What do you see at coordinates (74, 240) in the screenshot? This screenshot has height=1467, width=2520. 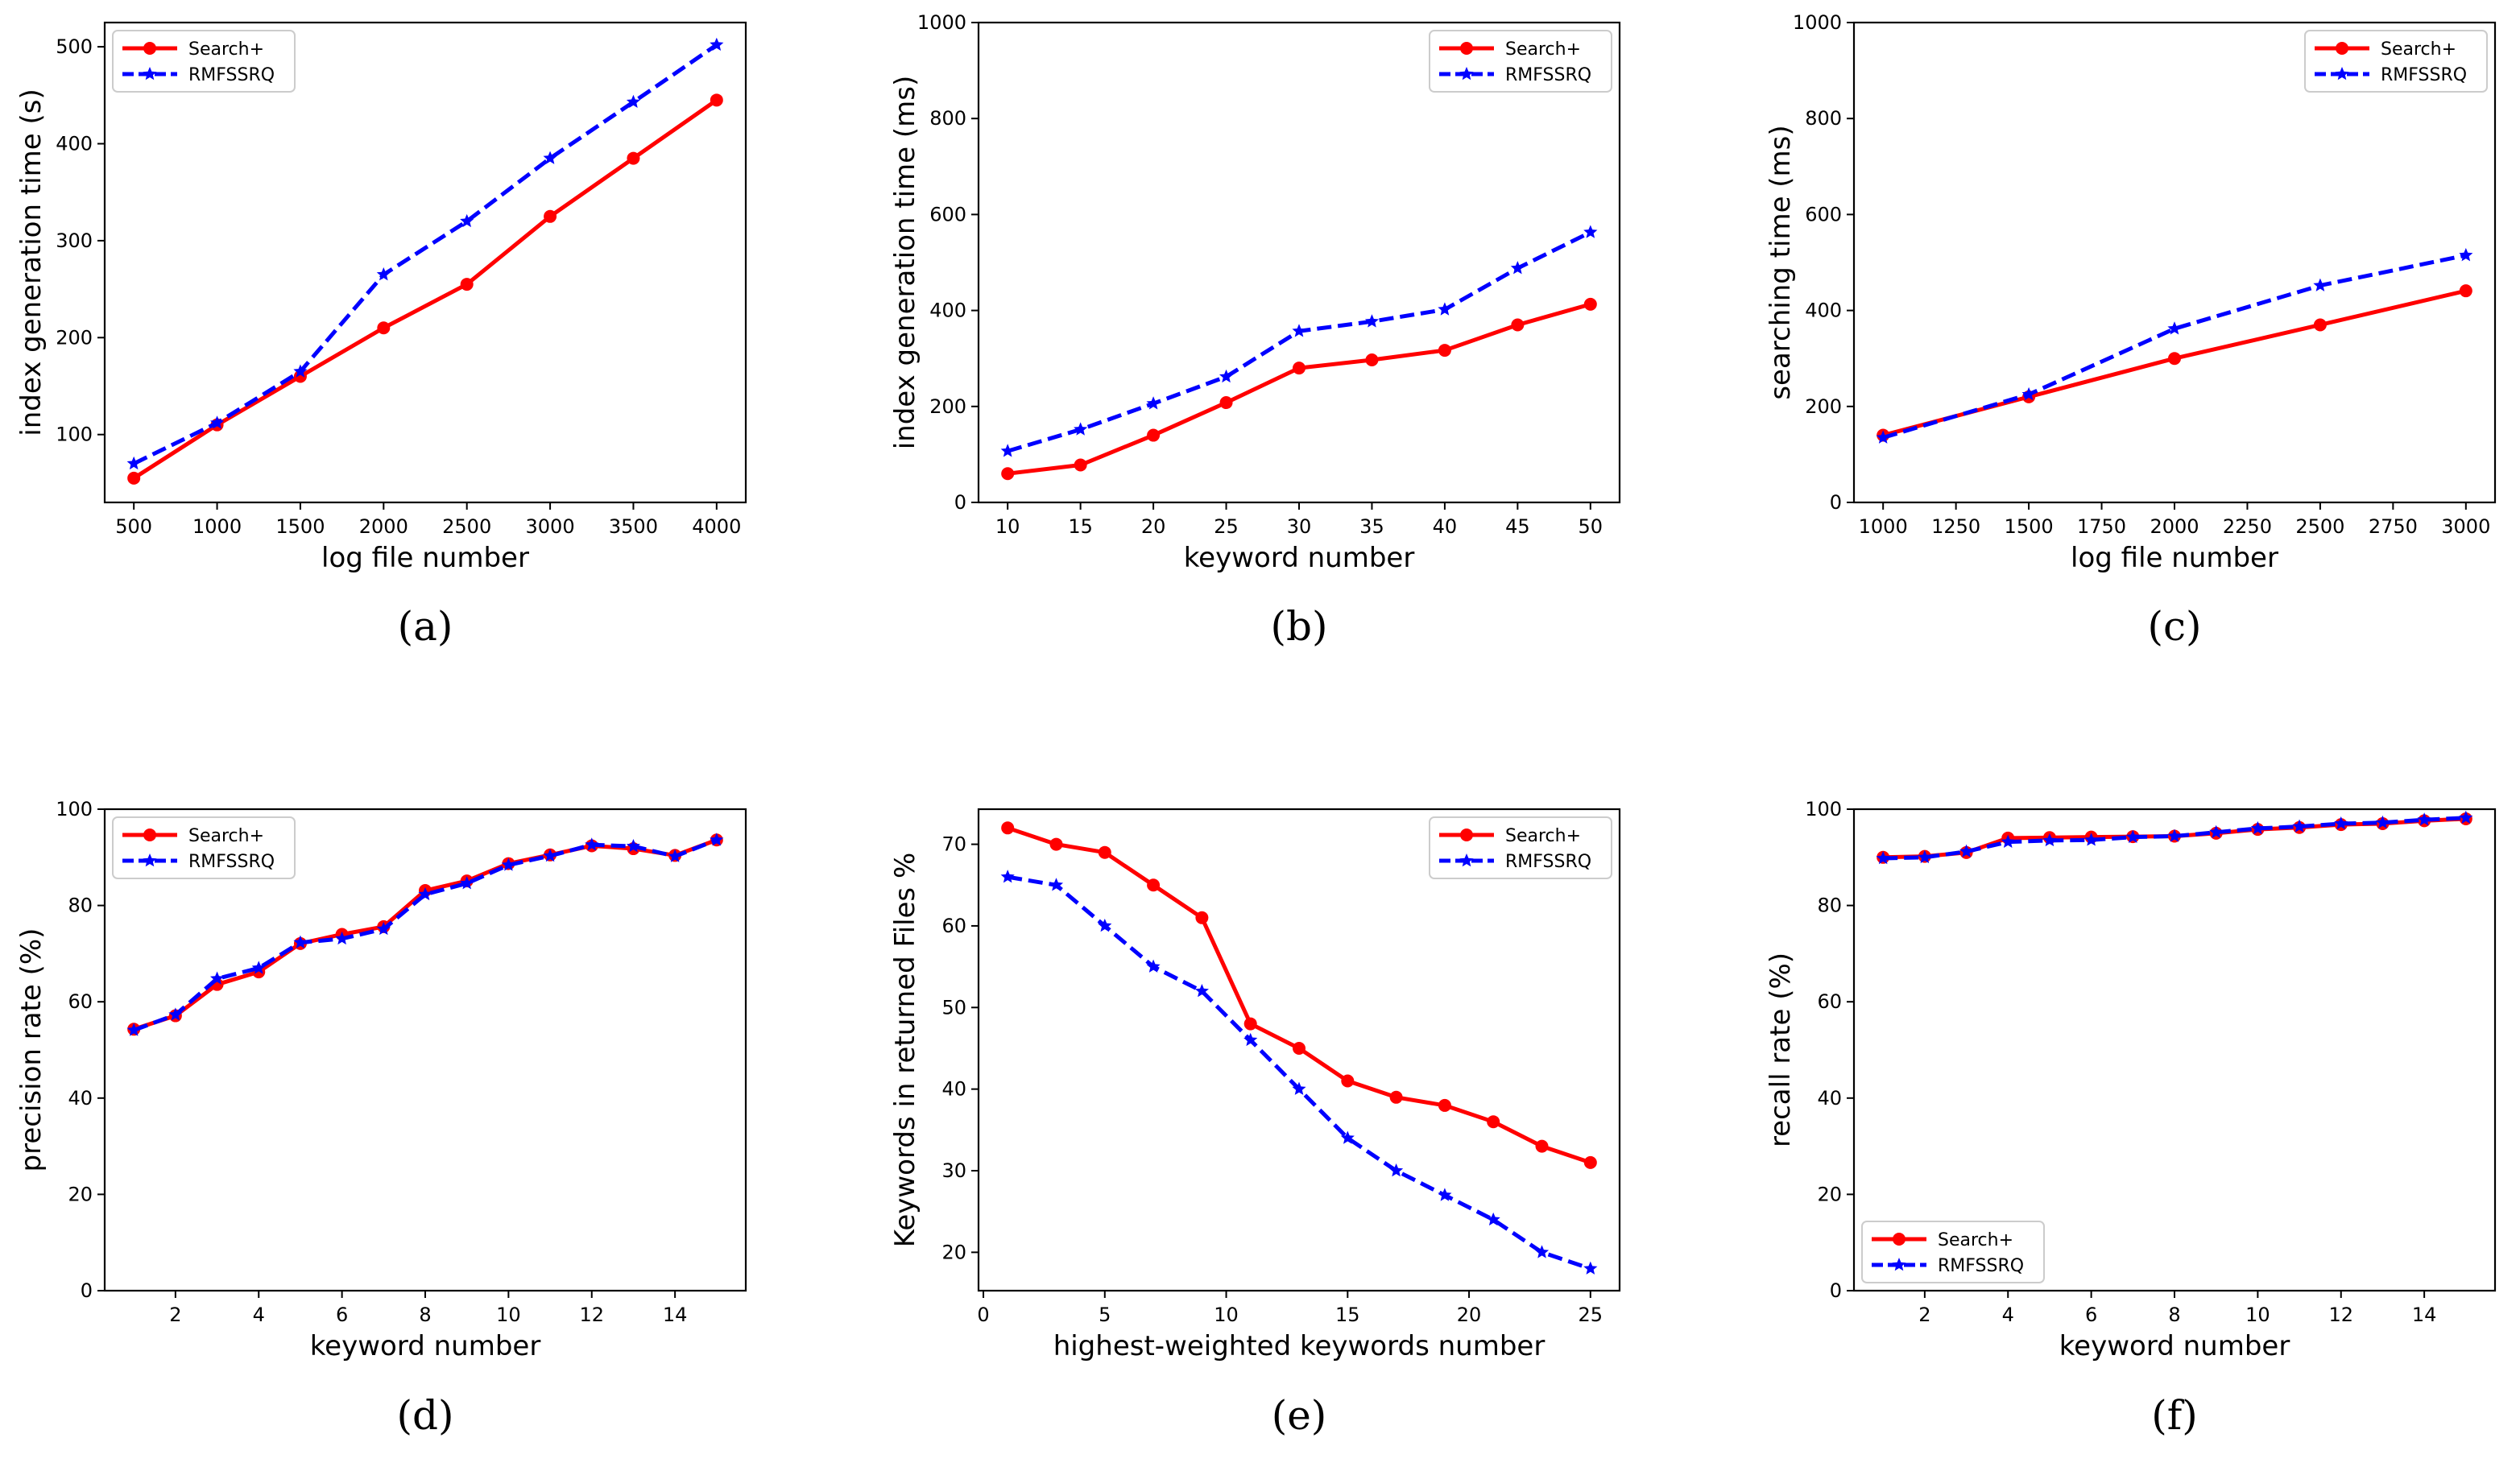 I see `y-tick-label: 300` at bounding box center [74, 240].